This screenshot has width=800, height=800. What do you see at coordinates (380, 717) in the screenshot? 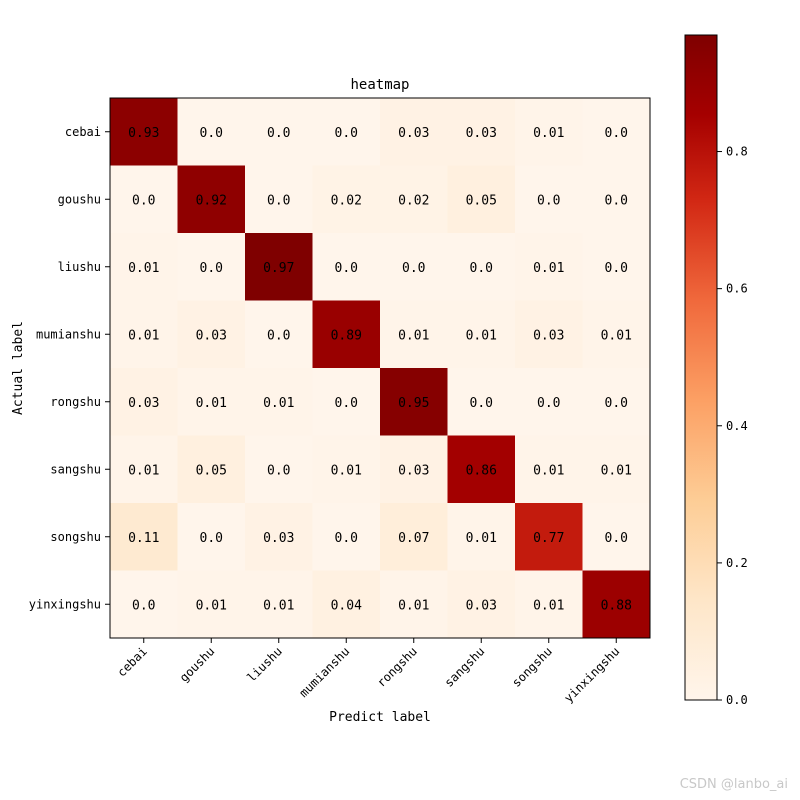
I see `x-axis-label: Predict label` at bounding box center [380, 717].